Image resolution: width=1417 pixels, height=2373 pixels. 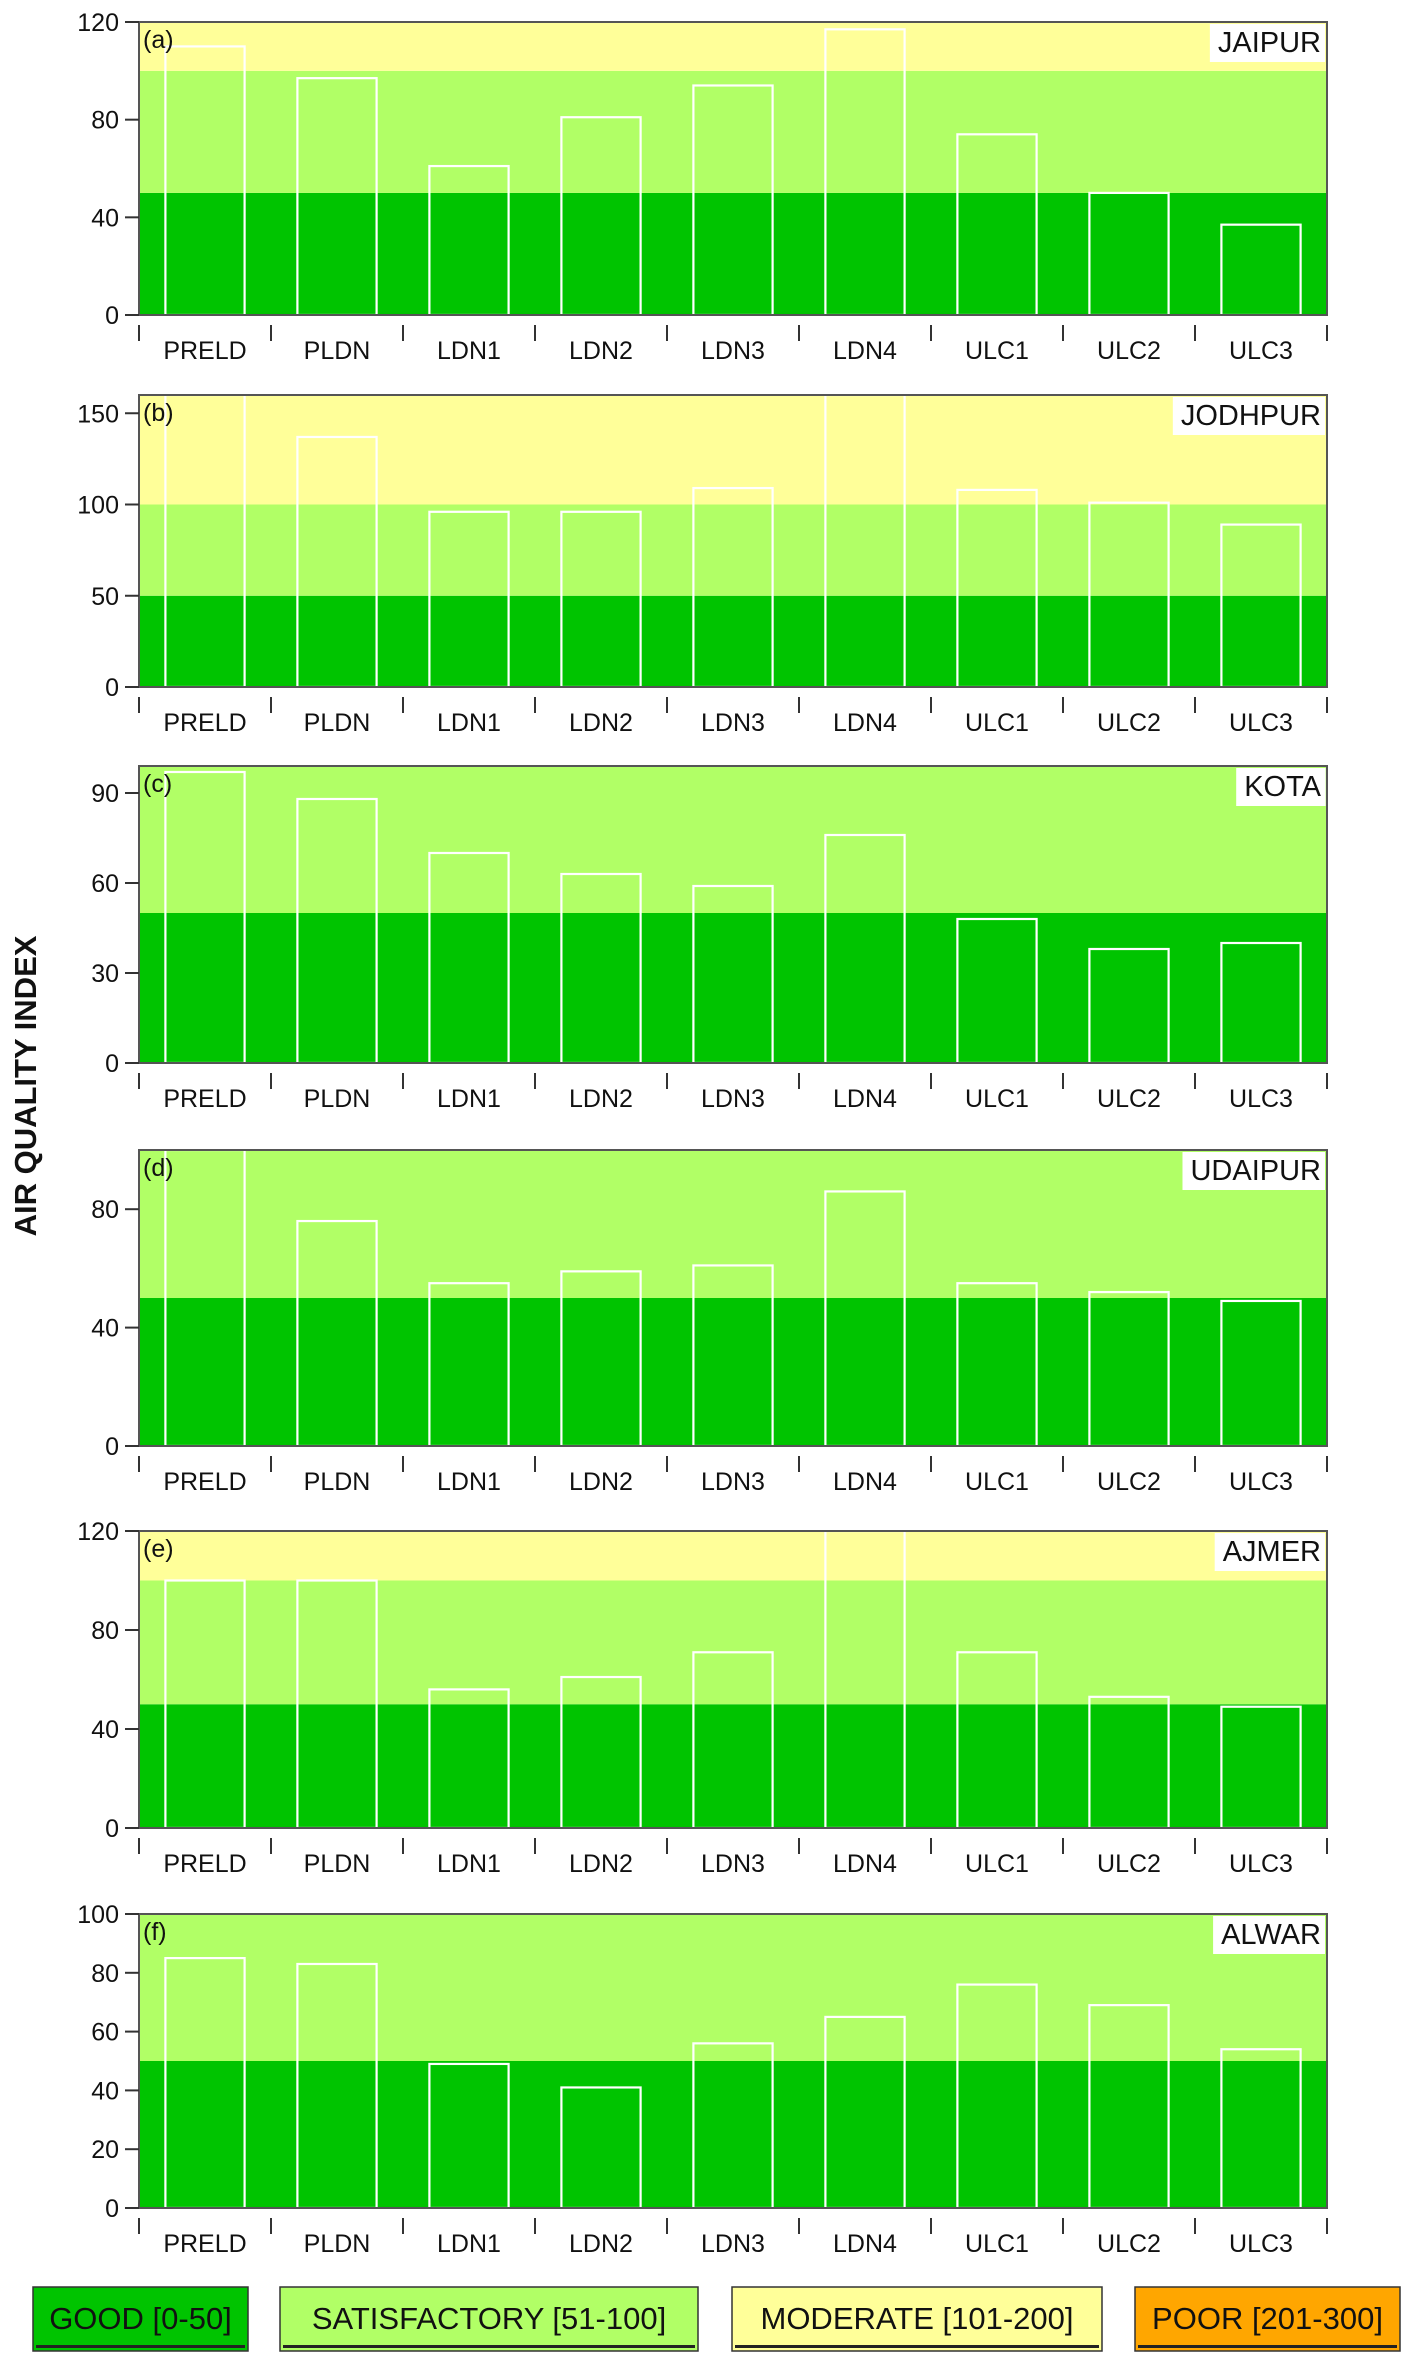 I want to click on legend-item: SATISFACTORY [51-100], so click(x=489, y=2319).